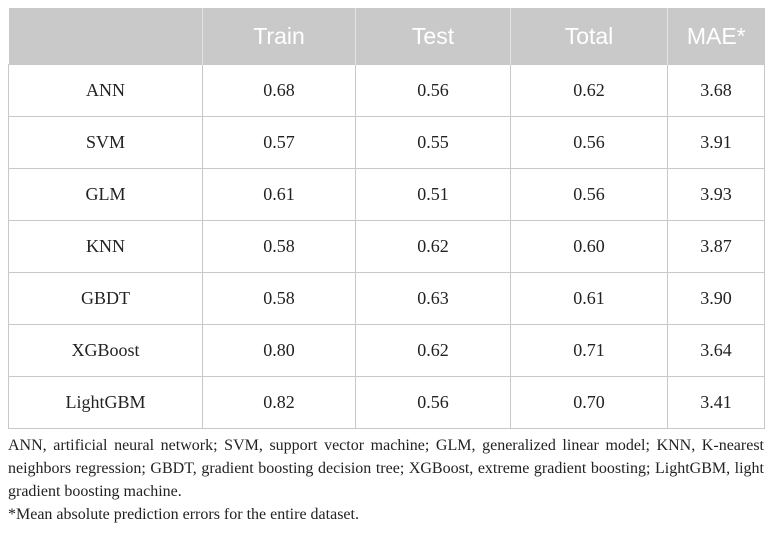 The image size is (772, 548). I want to click on model-name: KNN, so click(105, 246).